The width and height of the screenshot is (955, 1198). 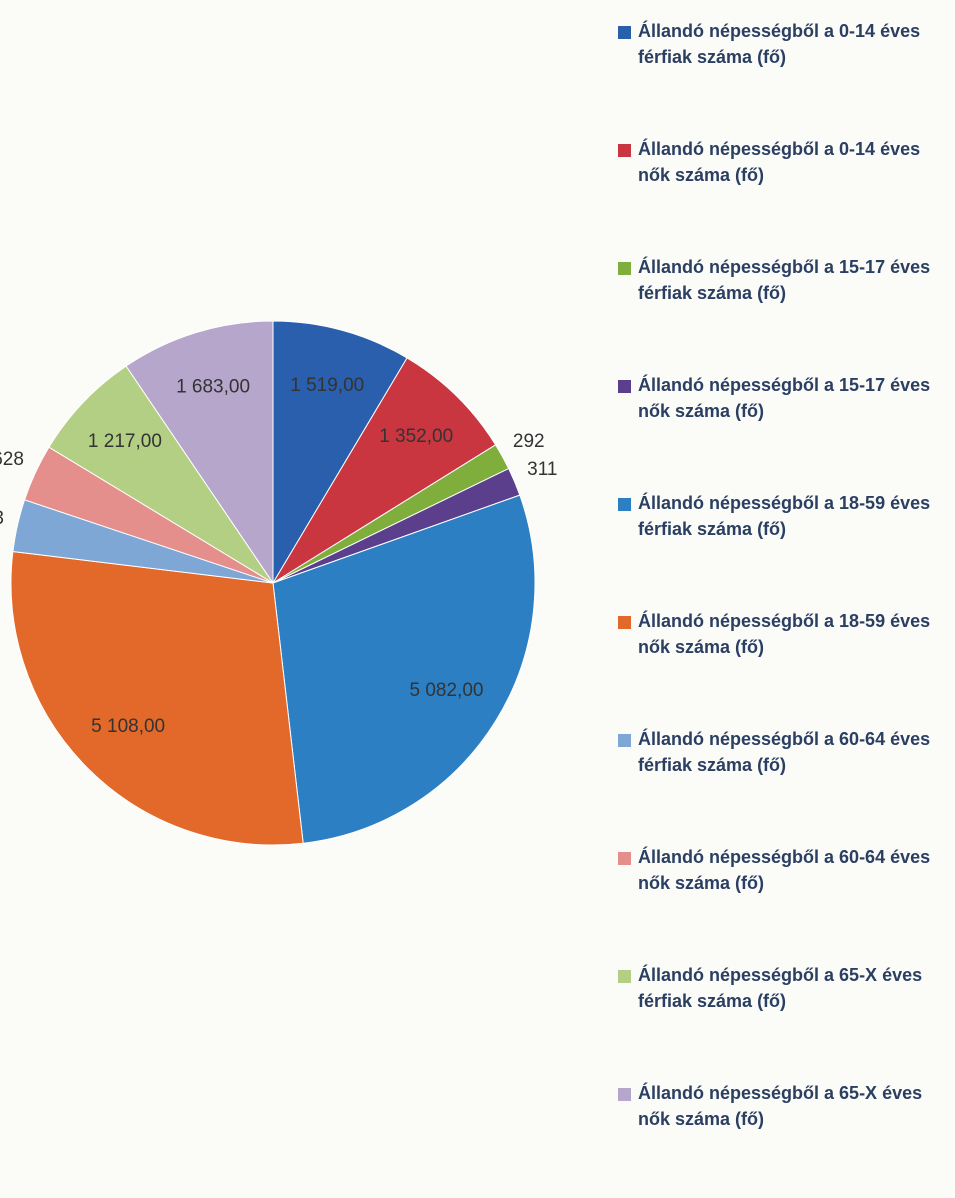 What do you see at coordinates (125, 441) in the screenshot?
I see `data-label: 1 217,00` at bounding box center [125, 441].